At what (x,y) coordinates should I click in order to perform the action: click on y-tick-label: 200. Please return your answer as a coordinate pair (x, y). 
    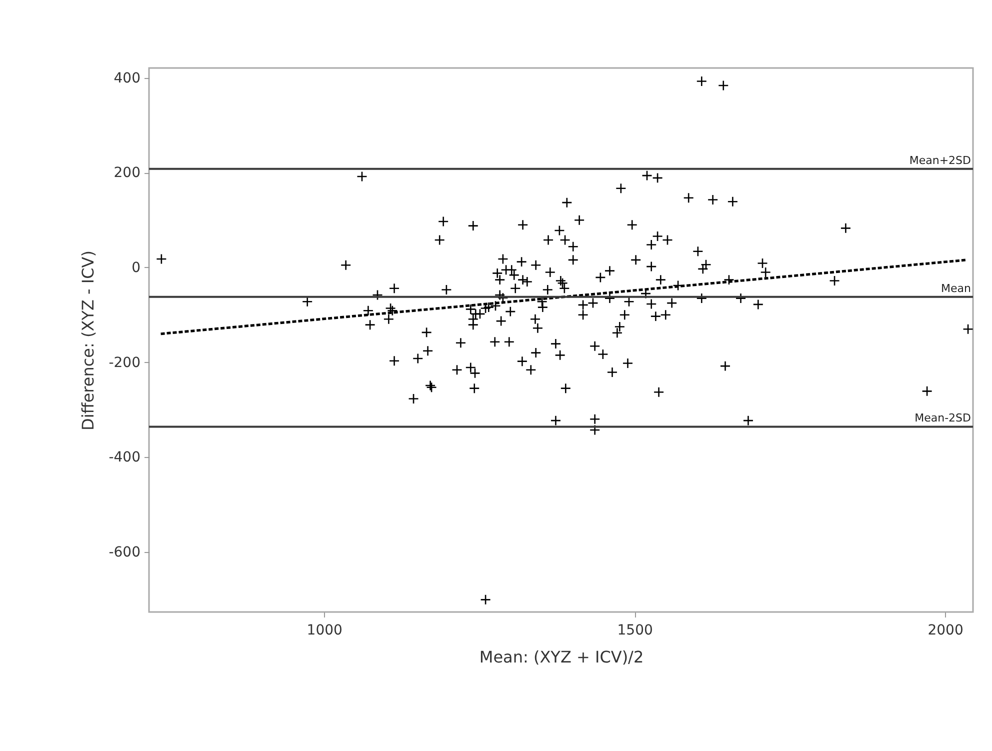
    Looking at the image, I should click on (127, 173).